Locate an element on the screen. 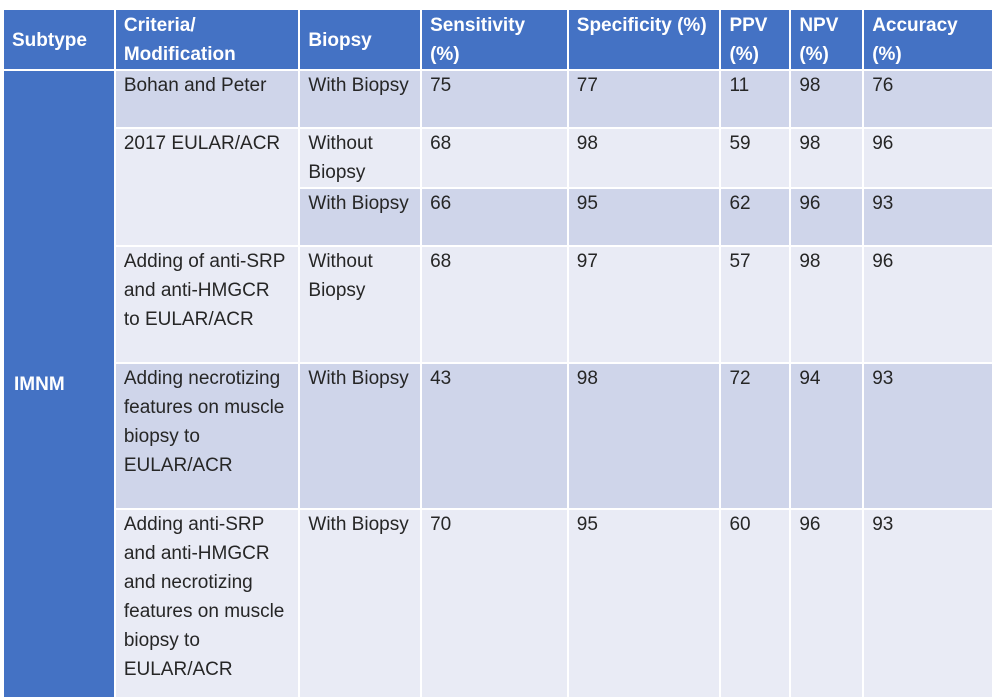  header-criteria: Criteria/ Modification is located at coordinates (207, 39).